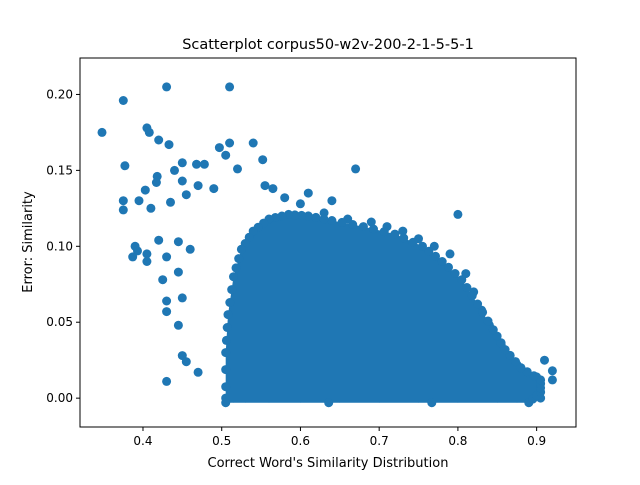 The height and width of the screenshot is (485, 640). Describe the element at coordinates (59, 398) in the screenshot. I see `y-tick-label: 0.00` at that location.